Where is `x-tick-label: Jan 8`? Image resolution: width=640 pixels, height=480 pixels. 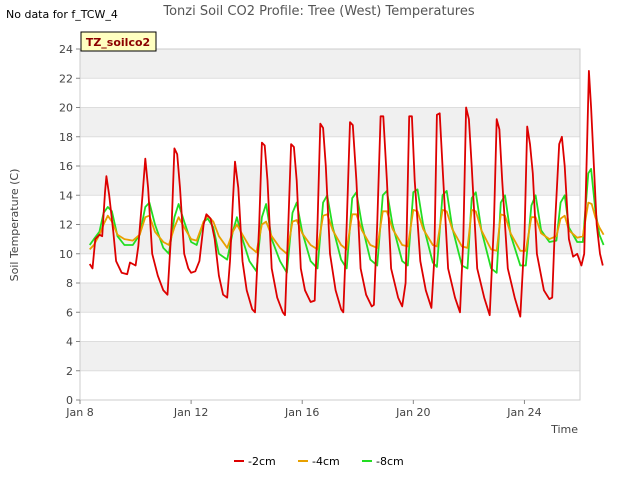
x-tick-label: Jan 8 is located at coordinates (79, 412).